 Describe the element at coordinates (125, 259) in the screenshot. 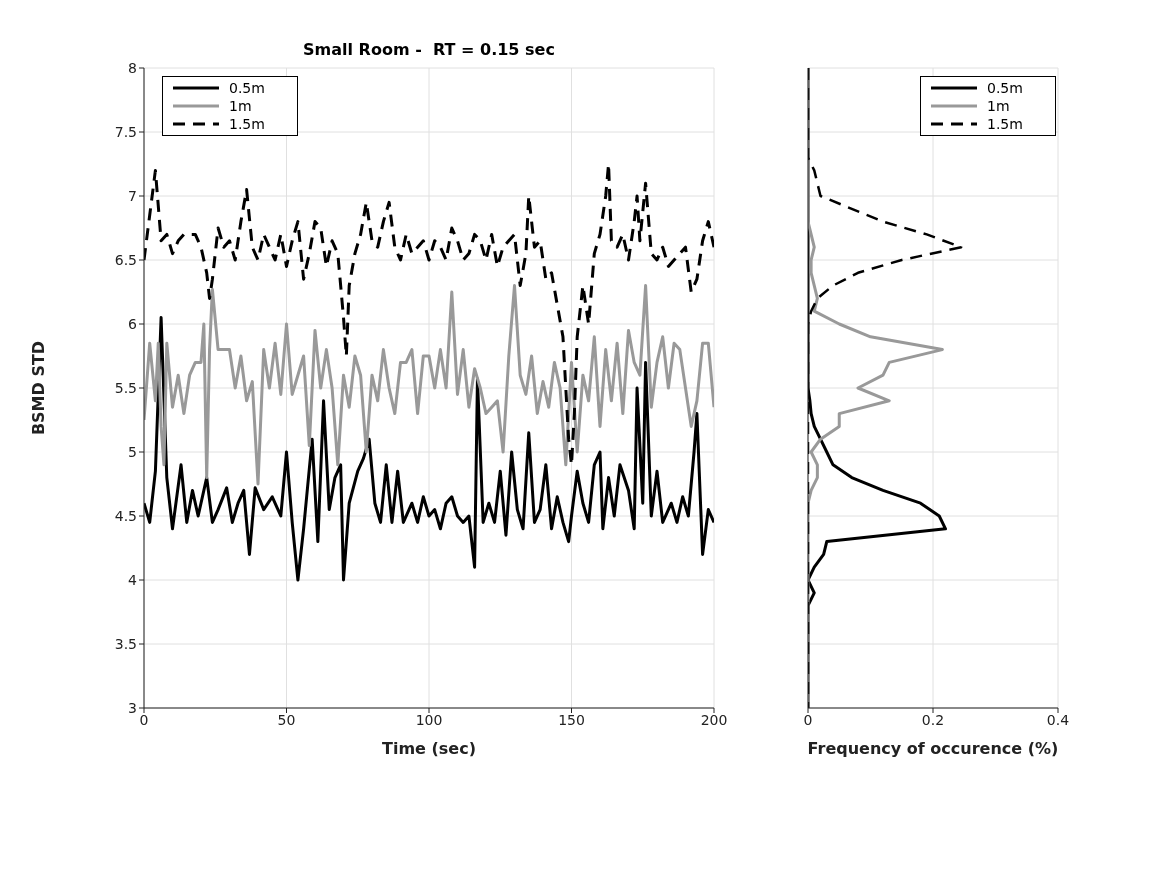

I see `y-tick-label: 6.5` at that location.